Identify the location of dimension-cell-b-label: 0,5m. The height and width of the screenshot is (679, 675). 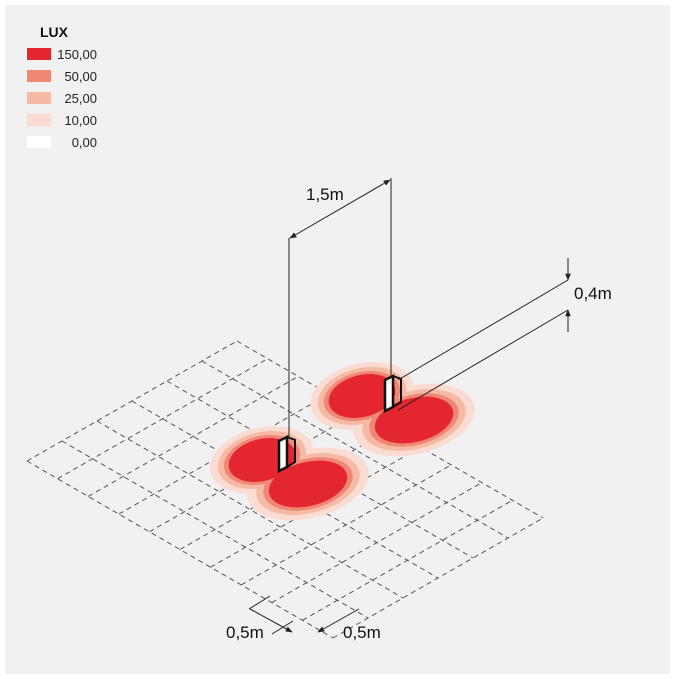
(362, 632).